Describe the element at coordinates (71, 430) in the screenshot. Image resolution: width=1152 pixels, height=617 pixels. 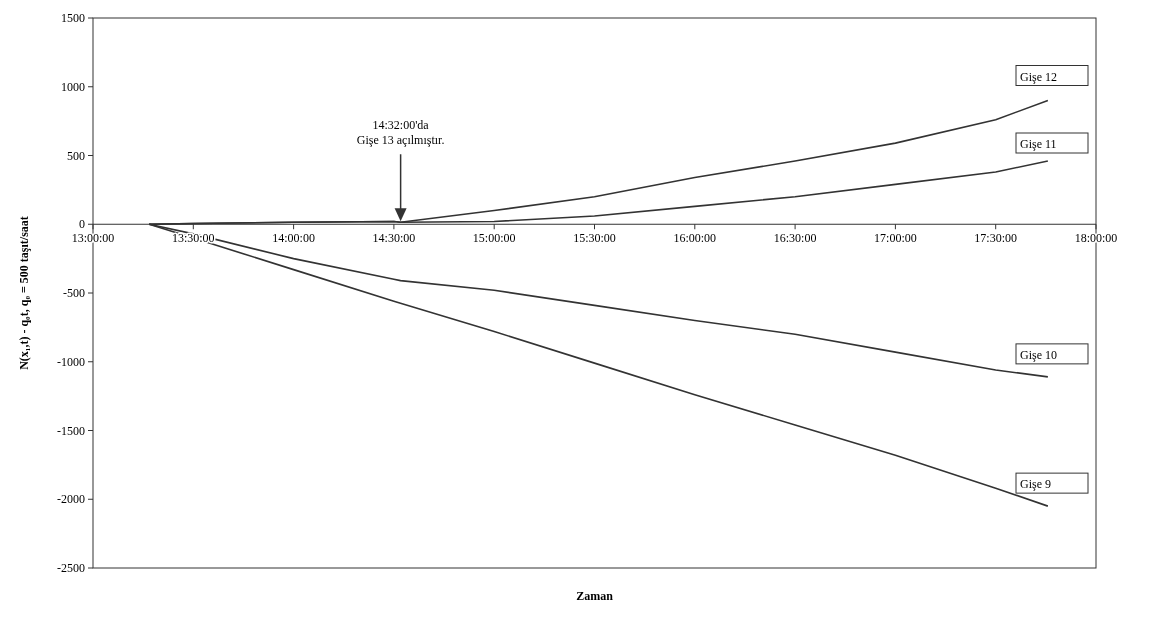
I see `y-tick-label: -1500` at that location.